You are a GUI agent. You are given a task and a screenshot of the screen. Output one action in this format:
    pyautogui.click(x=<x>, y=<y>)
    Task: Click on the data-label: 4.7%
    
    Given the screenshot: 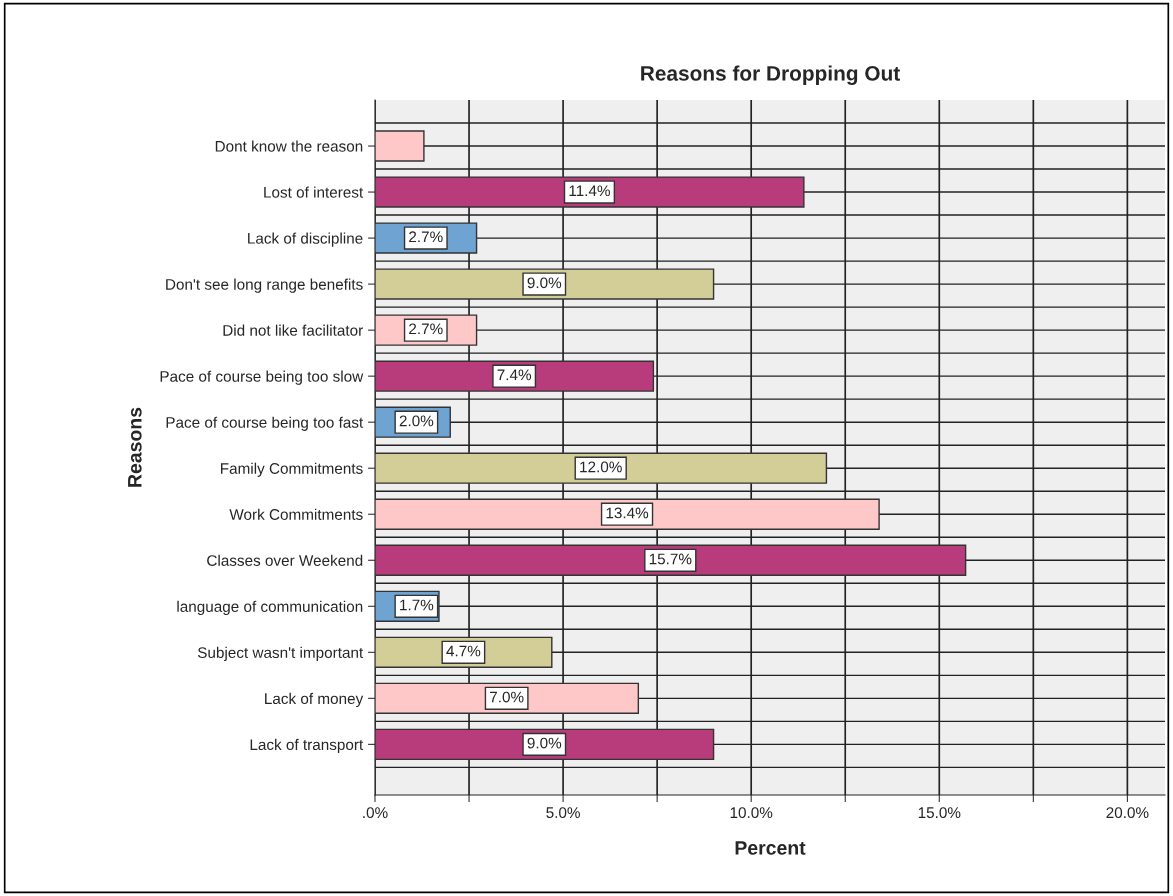 What is the action you would take?
    pyautogui.click(x=463, y=651)
    